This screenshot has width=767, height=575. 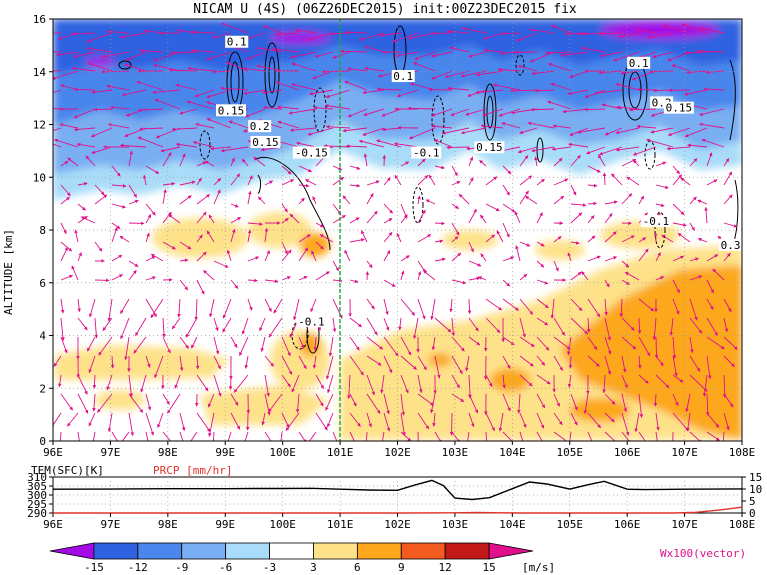 I want to click on contour-label: -0.1, so click(x=311, y=321).